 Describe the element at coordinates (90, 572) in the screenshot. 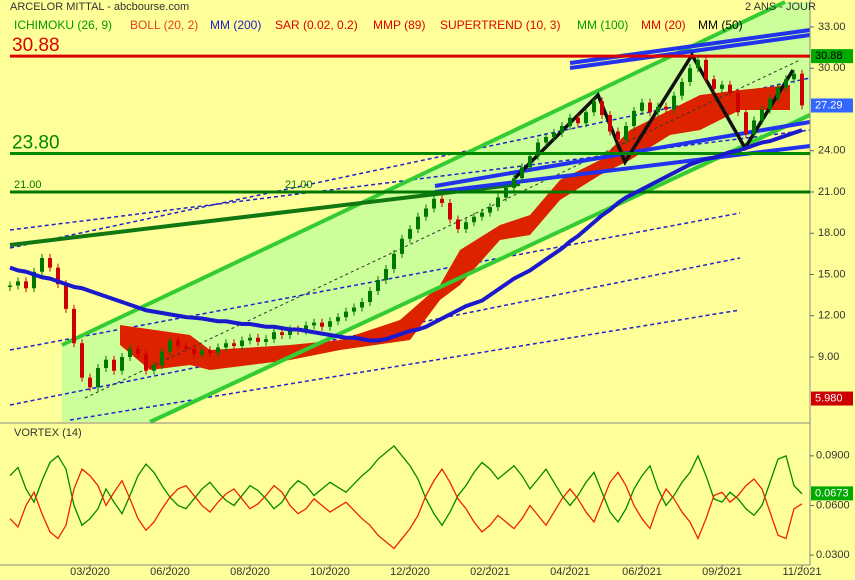

I see `x-tick-label: 03/2020` at that location.